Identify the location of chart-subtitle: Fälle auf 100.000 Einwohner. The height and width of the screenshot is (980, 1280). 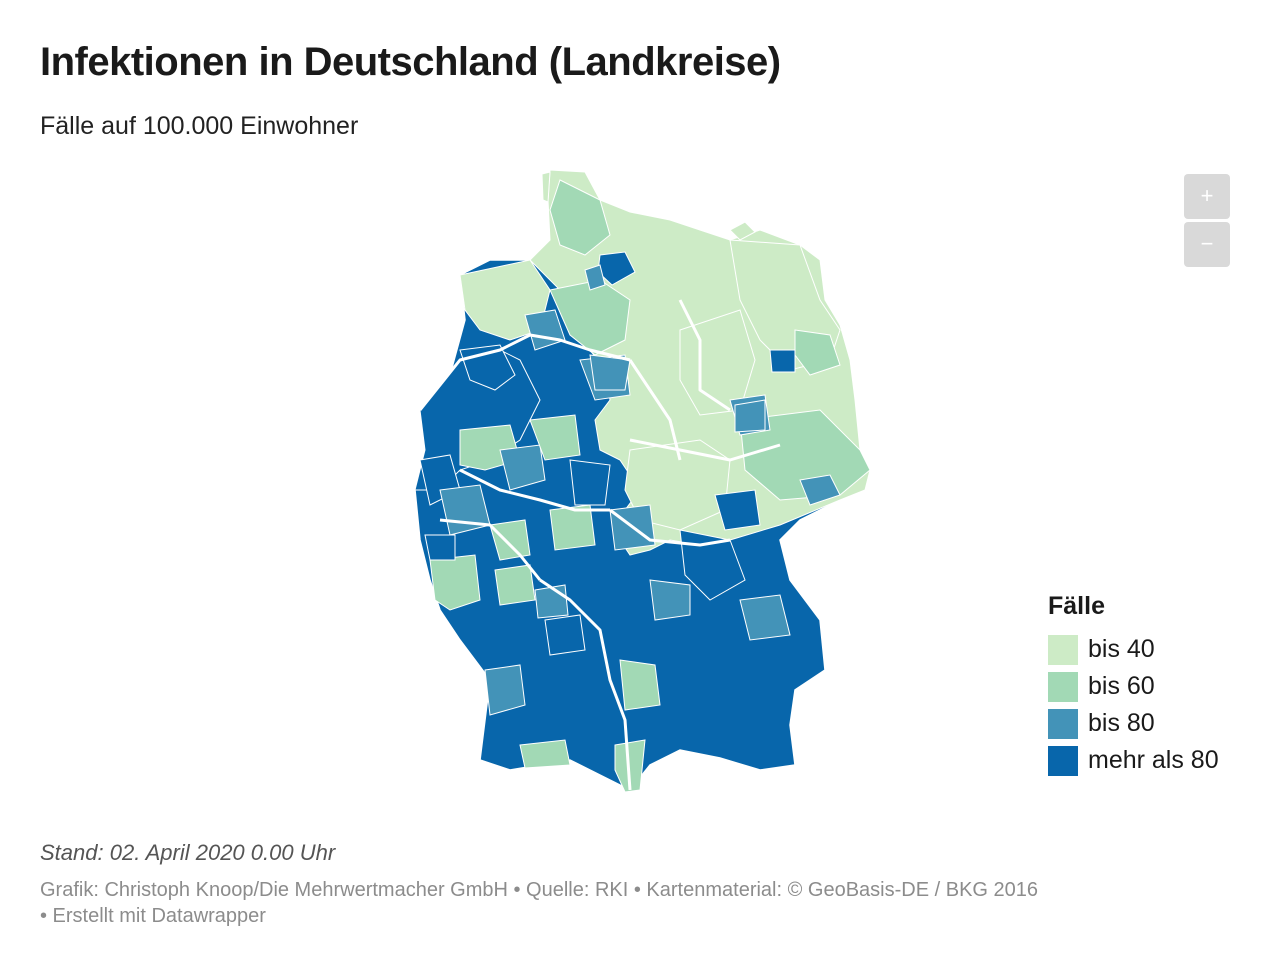
(199, 126).